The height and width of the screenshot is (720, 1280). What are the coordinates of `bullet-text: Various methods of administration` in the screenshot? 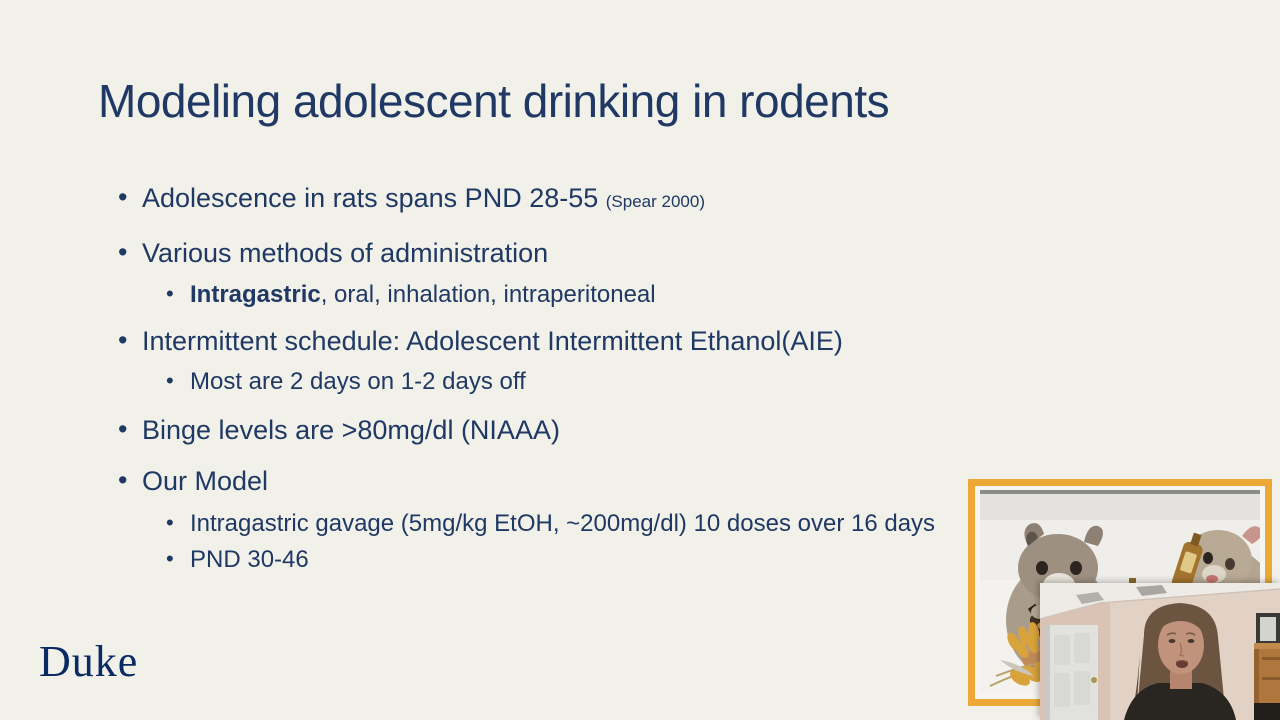 It's located at (345, 253).